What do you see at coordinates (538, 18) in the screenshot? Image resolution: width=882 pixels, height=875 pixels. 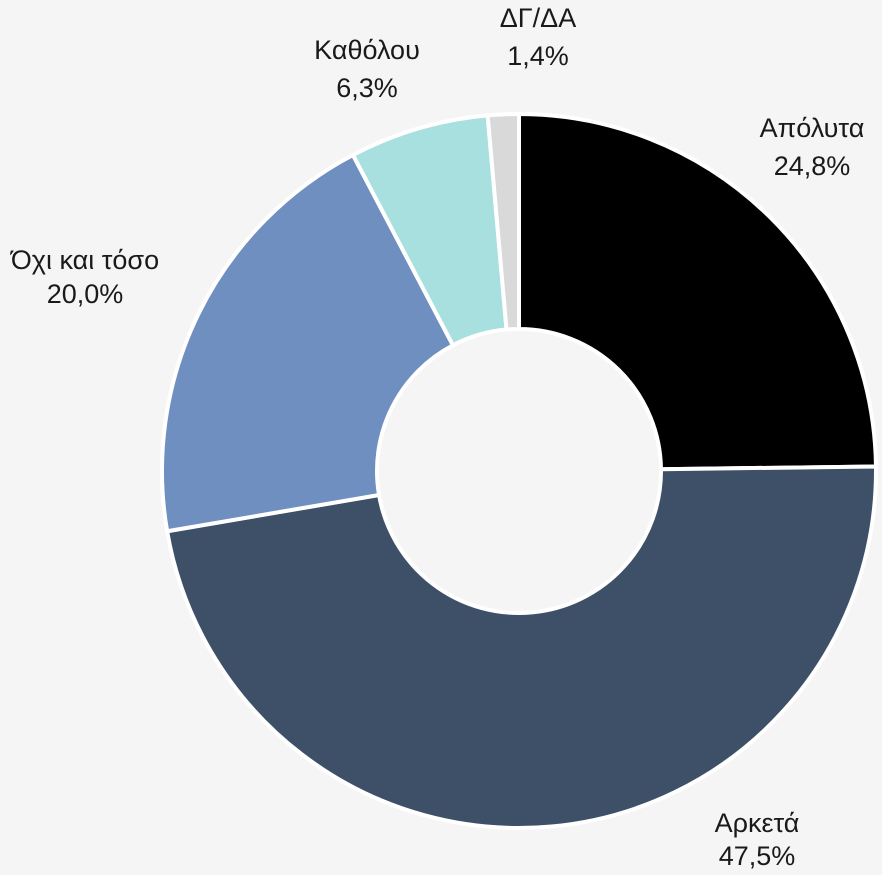 I see `slice-label: ΔΓ/ΔΑ` at bounding box center [538, 18].